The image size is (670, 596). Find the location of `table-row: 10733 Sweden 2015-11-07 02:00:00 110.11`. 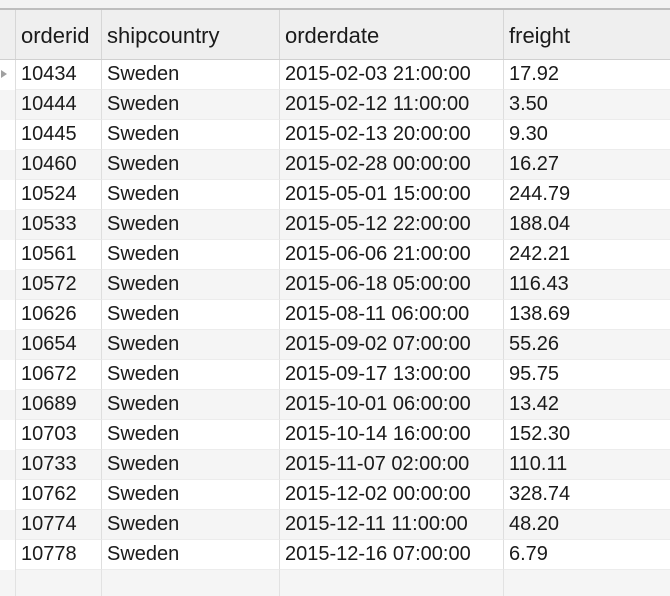

table-row: 10733 Sweden 2015-11-07 02:00:00 110.11 is located at coordinates (335, 465).